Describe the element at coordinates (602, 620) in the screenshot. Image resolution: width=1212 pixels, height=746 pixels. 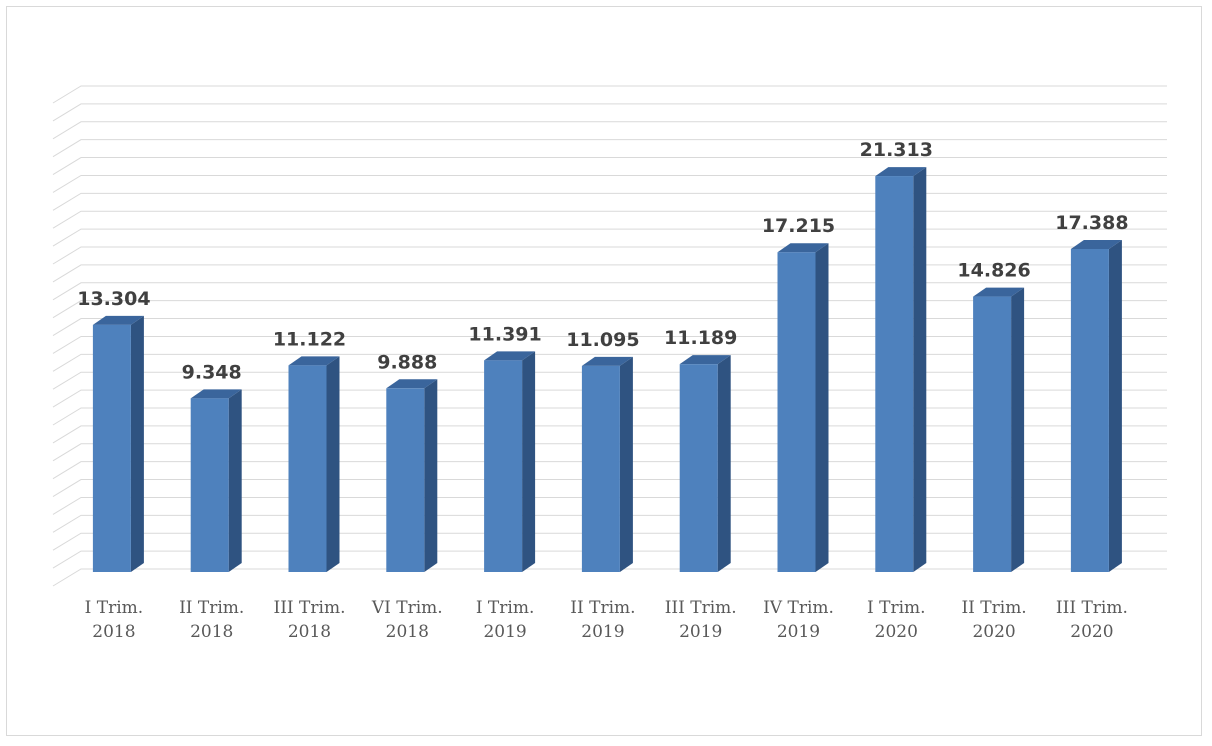
I see `tick-label: II Trim. 2019` at that location.